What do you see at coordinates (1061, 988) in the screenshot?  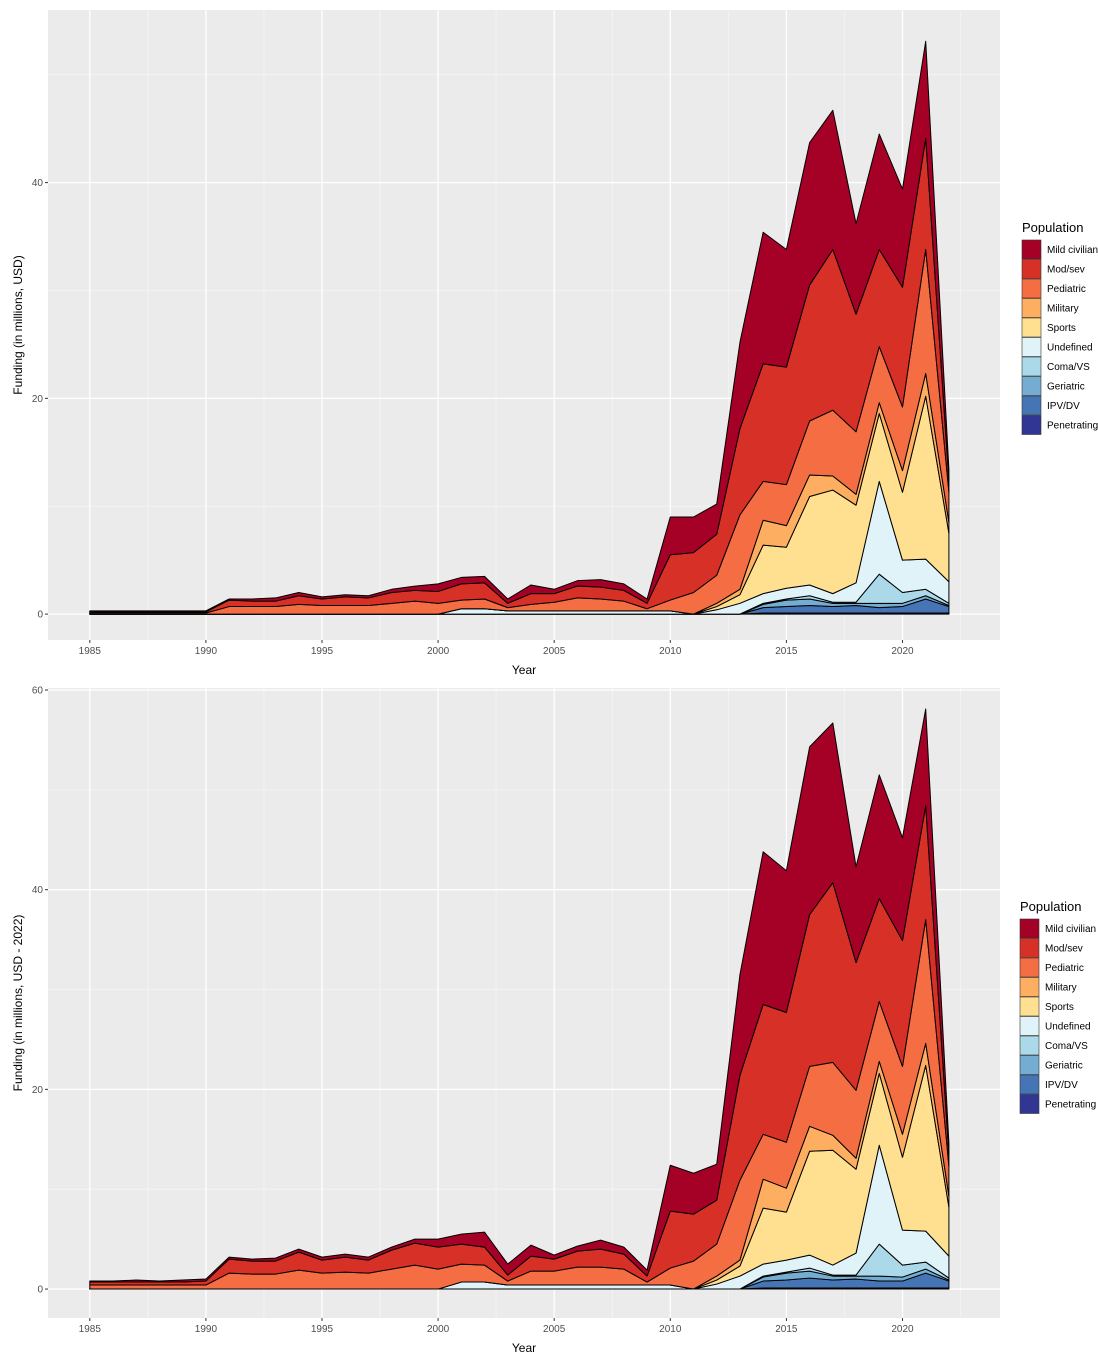 I see `bottom-legend-label: Military` at bounding box center [1061, 988].